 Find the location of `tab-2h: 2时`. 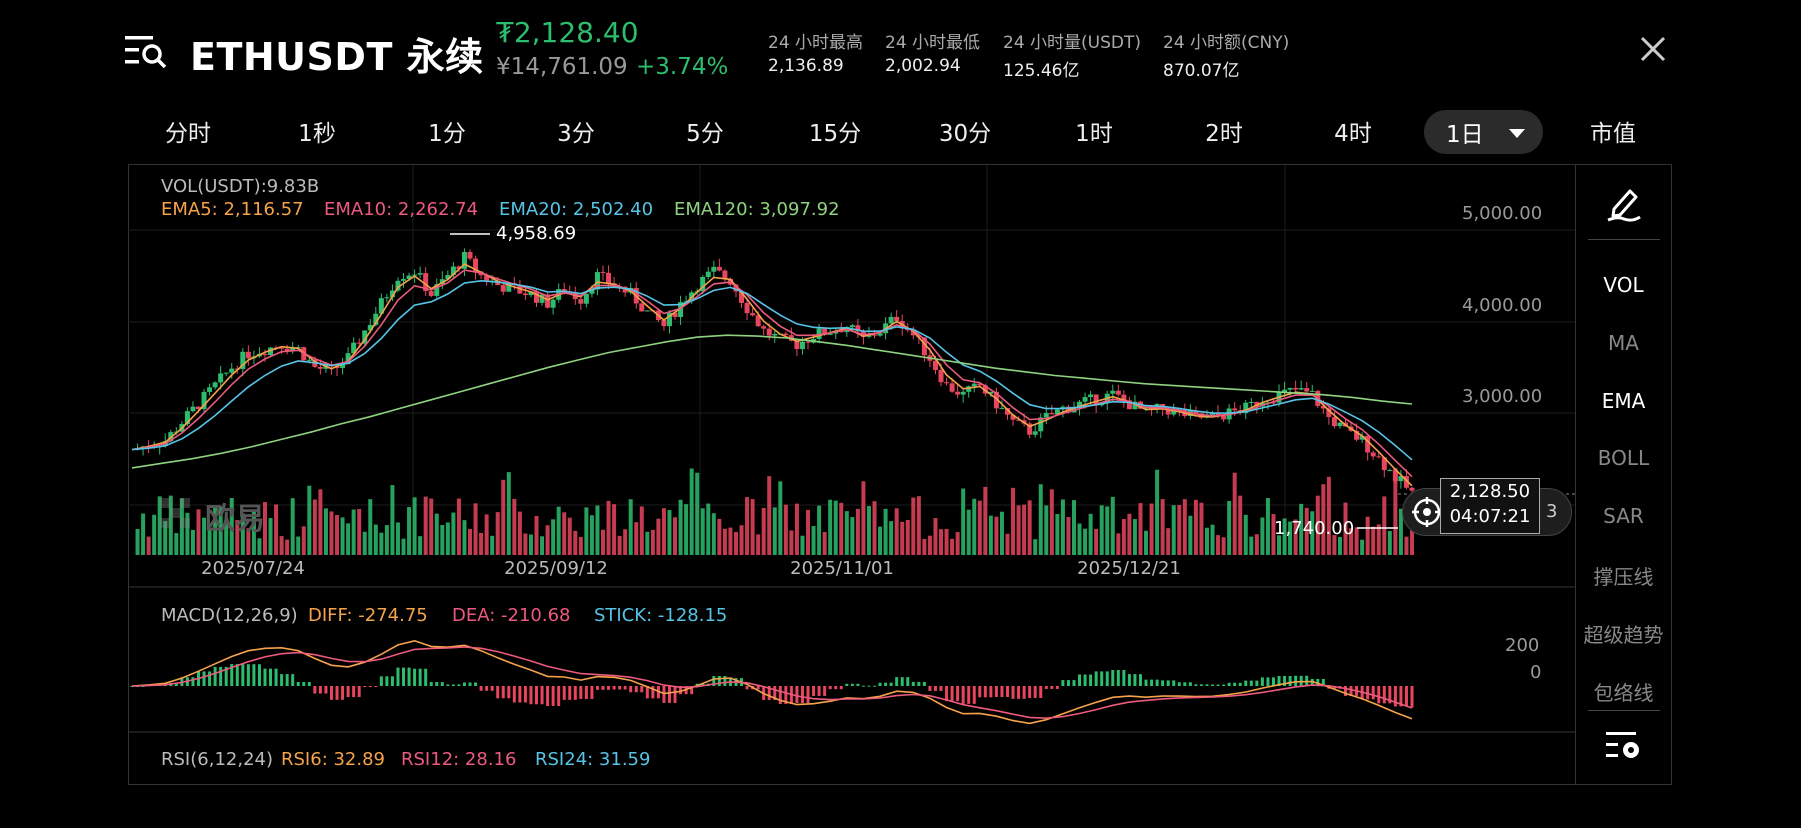

tab-2h: 2时 is located at coordinates (1224, 134).